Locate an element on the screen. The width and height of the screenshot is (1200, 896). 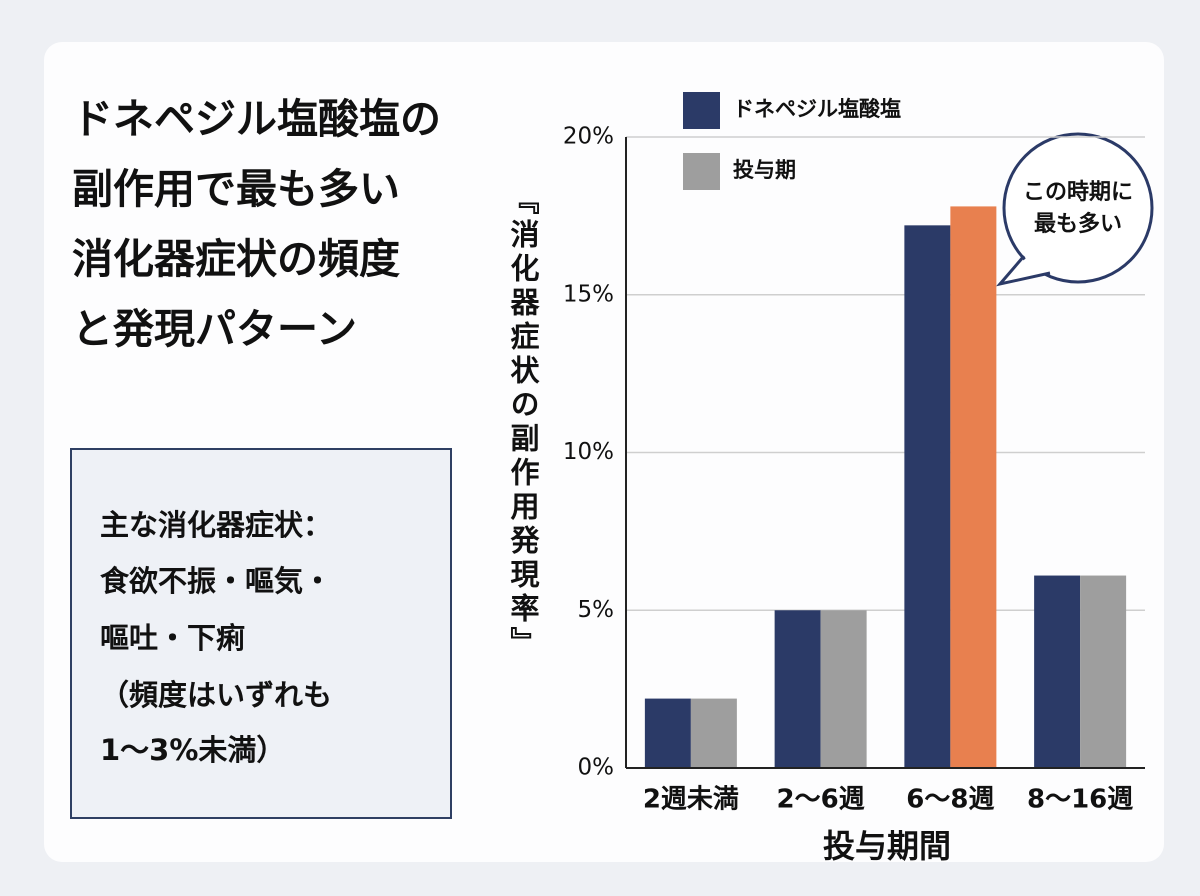
note-line: 食欲不振・嘔気・ is located at coordinates (216, 581).